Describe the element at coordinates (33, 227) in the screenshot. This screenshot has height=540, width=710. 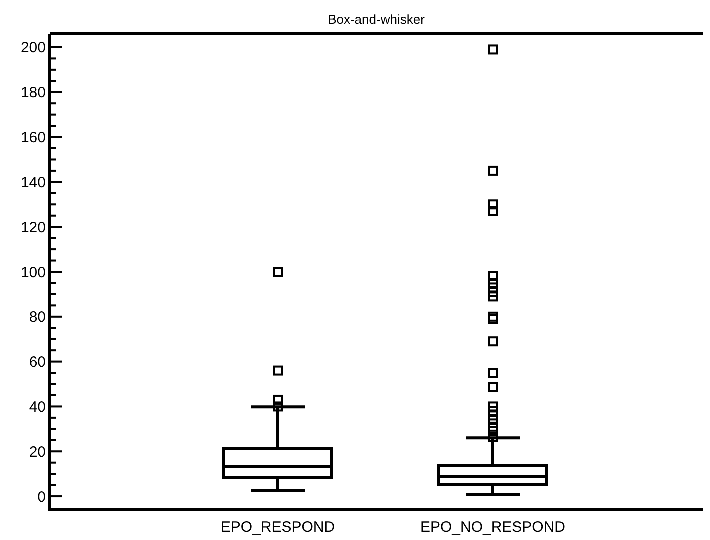
I see `y-tick-label: 120` at that location.